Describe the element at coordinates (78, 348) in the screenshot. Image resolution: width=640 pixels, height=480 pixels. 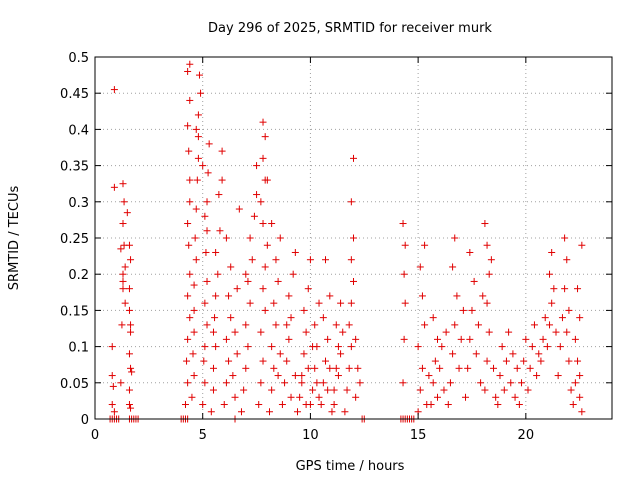
I see `y-tick-label: 0.1` at that location.